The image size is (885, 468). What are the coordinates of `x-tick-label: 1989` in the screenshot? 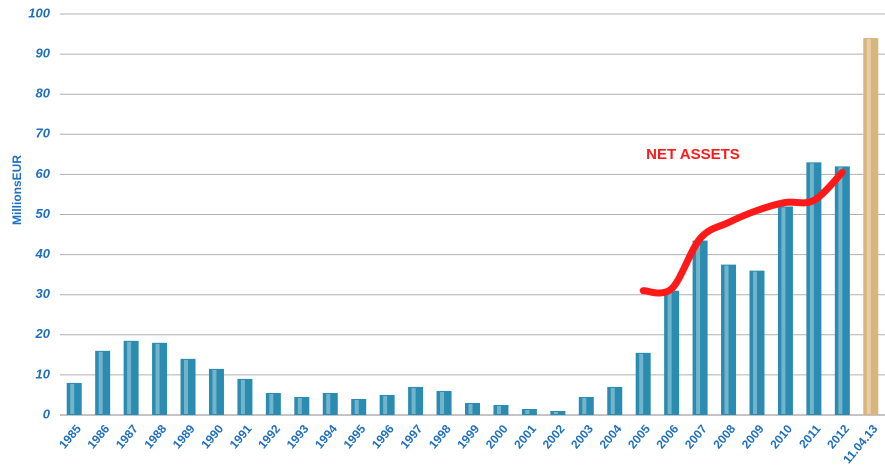 It's located at (184, 437).